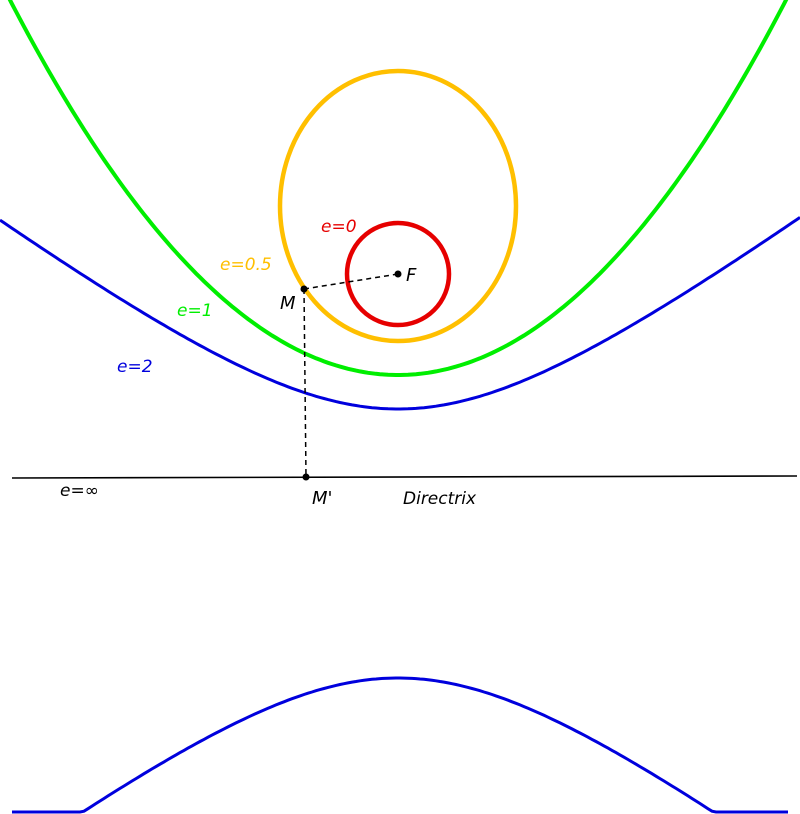 The image size is (800, 814). Describe the element at coordinates (288, 303) in the screenshot. I see `point-m-label: M` at that location.